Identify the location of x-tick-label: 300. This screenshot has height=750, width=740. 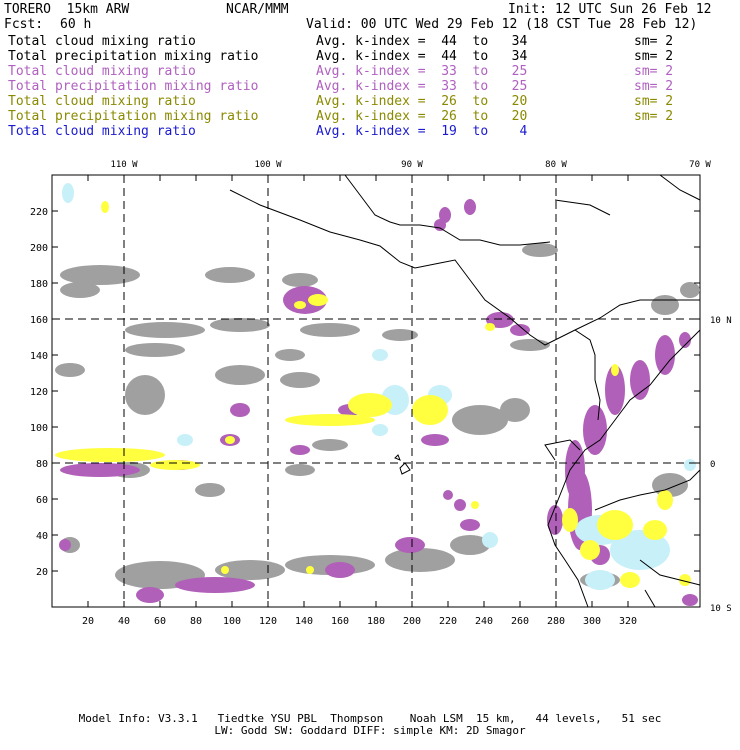
(592, 621).